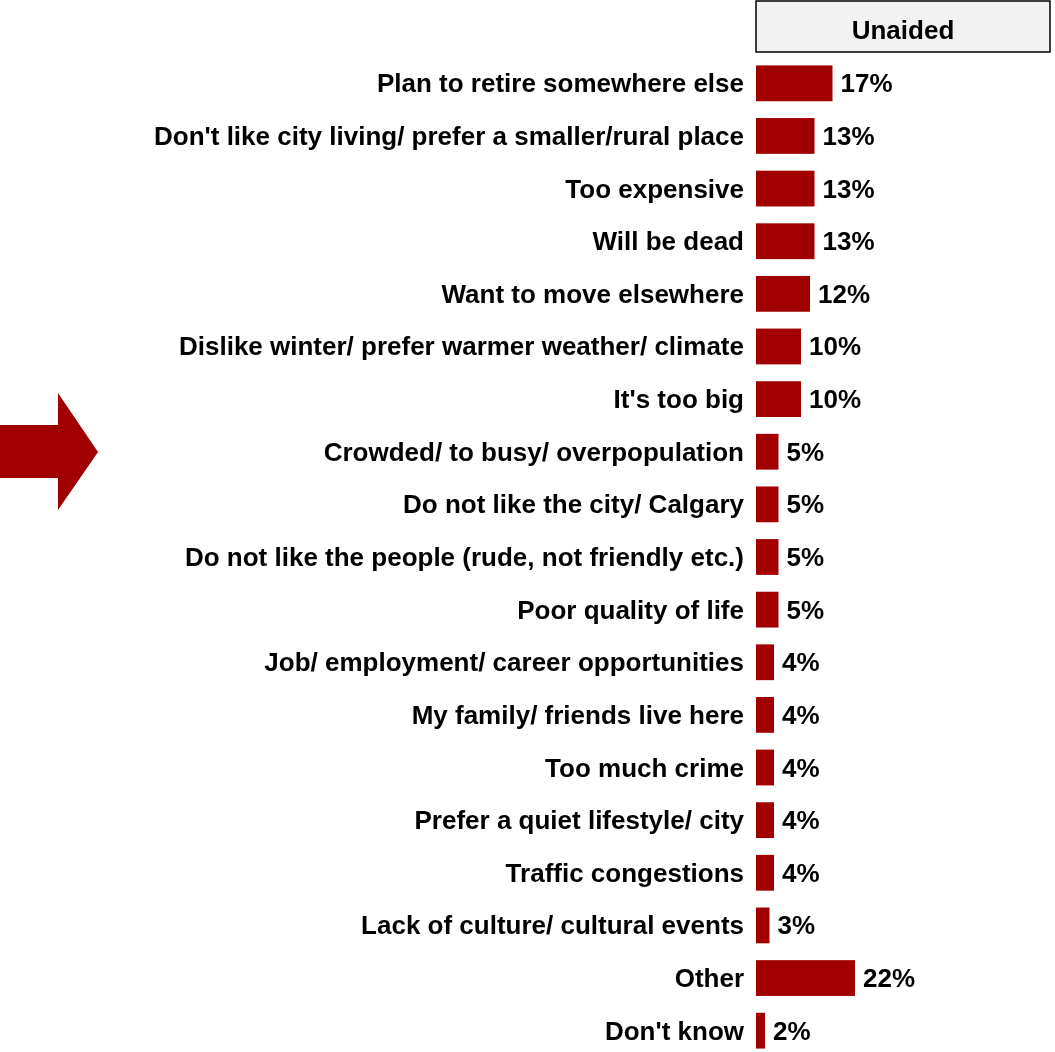 Image resolution: width=1055 pixels, height=1052 pixels. What do you see at coordinates (560, 83) in the screenshot?
I see `y-tick-label: Plan to retire somewhere else` at bounding box center [560, 83].